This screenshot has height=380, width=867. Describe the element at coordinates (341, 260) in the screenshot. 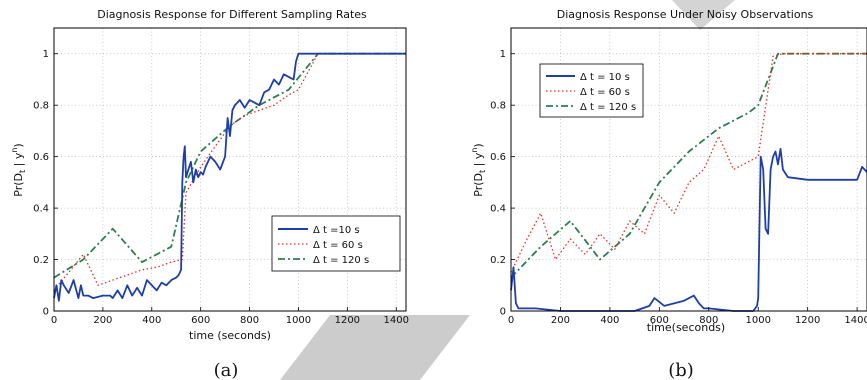

I see `legend-label-a-2: Δ t = 120 s` at that location.